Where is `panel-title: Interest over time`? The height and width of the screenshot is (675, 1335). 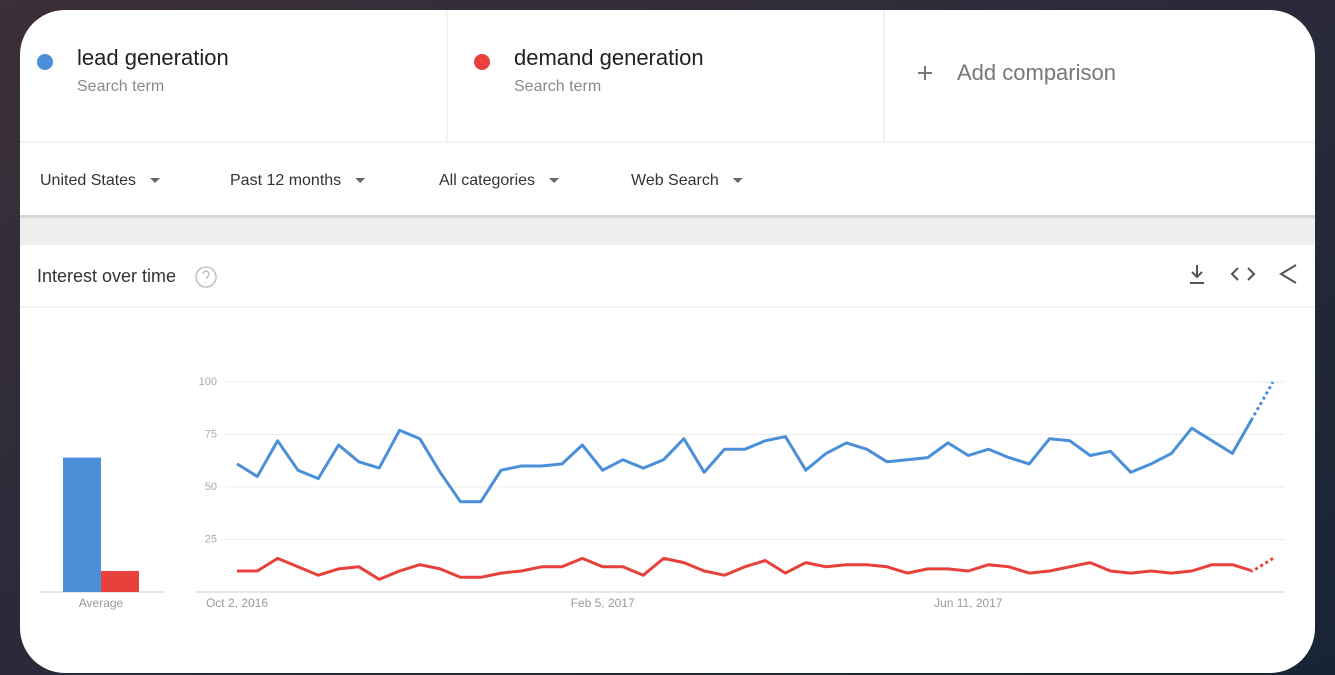
panel-title: Interest over time is located at coordinates (106, 276).